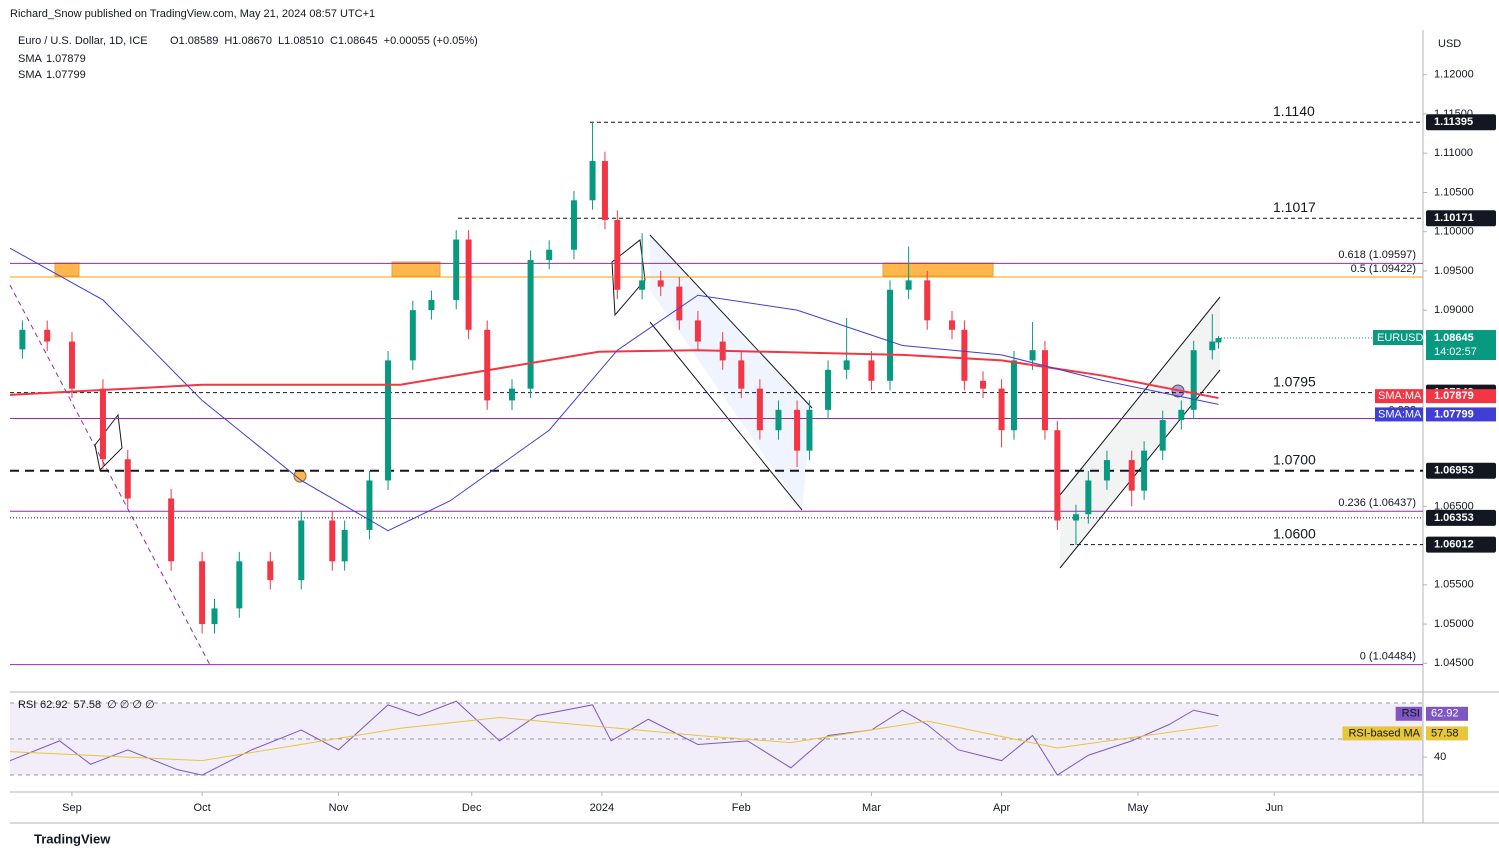 Image resolution: width=1499 pixels, height=857 pixels. What do you see at coordinates (1454, 338) in the screenshot?
I see `last-badge-value: 1.08645` at bounding box center [1454, 338].